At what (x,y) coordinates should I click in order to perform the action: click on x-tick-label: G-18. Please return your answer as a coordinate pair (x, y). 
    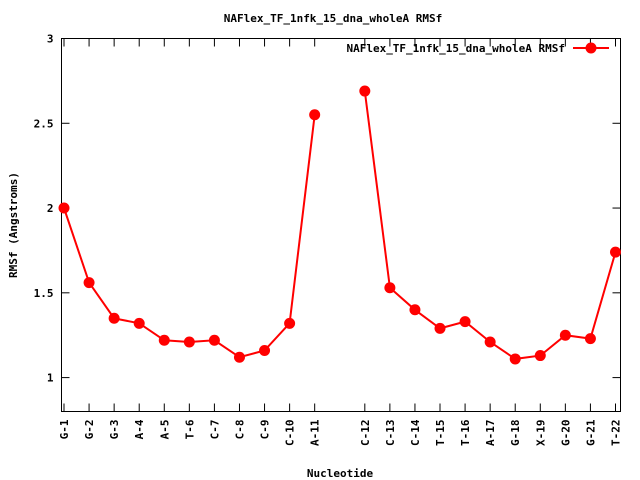
    Looking at the image, I should click on (515, 433).